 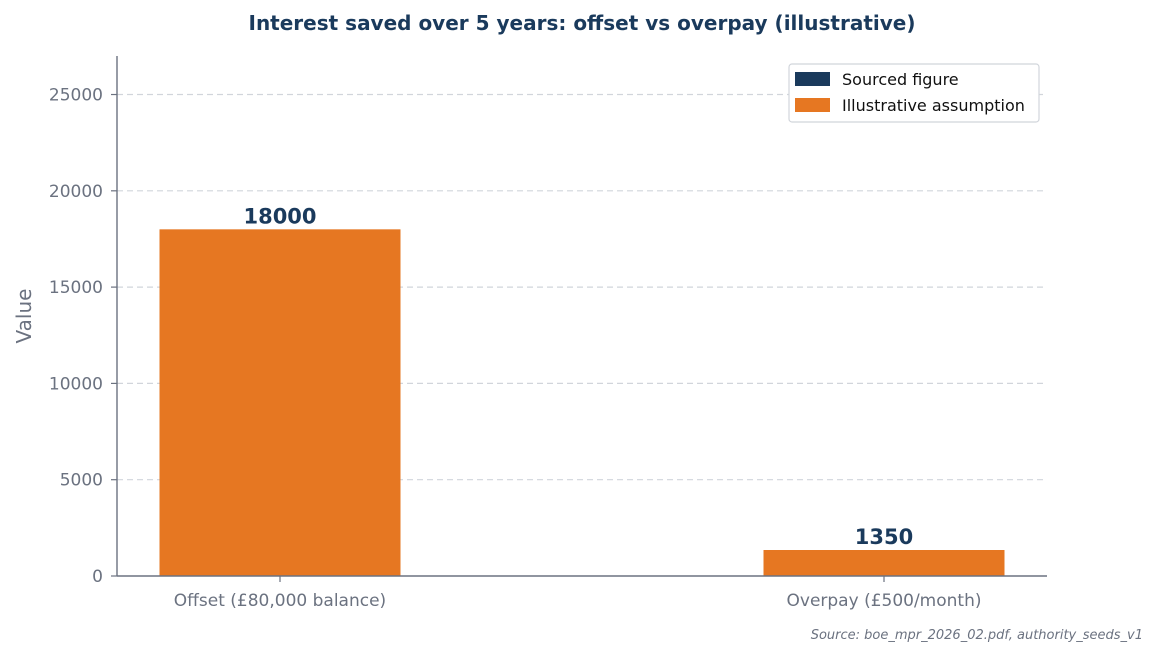 I want to click on legend: Sourced figure Illustrative assumption, so click(x=914, y=93).